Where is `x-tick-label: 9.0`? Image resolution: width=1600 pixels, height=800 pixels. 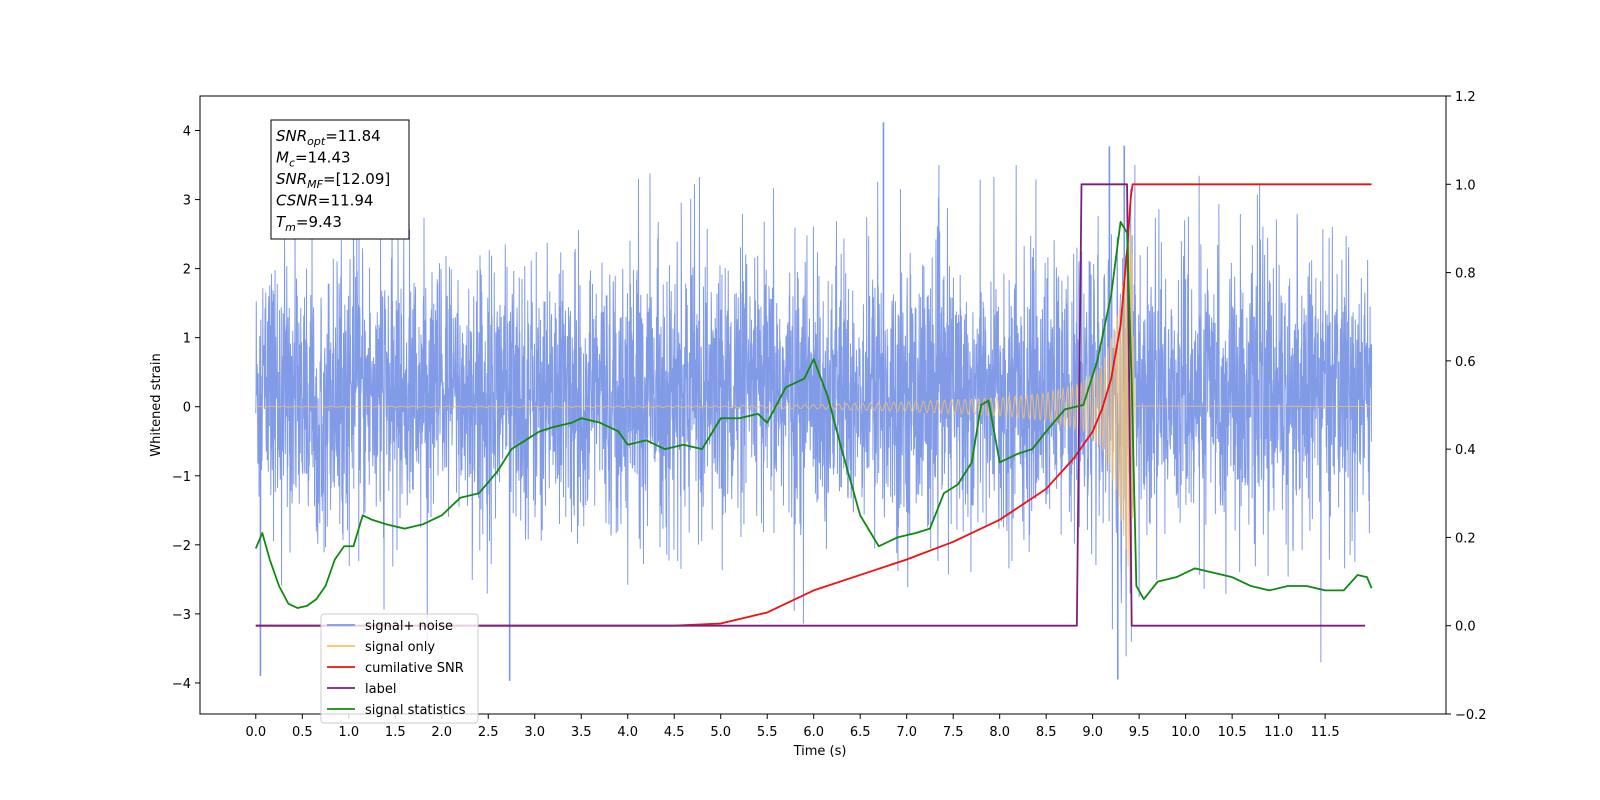 x-tick-label: 9.0 is located at coordinates (1092, 732).